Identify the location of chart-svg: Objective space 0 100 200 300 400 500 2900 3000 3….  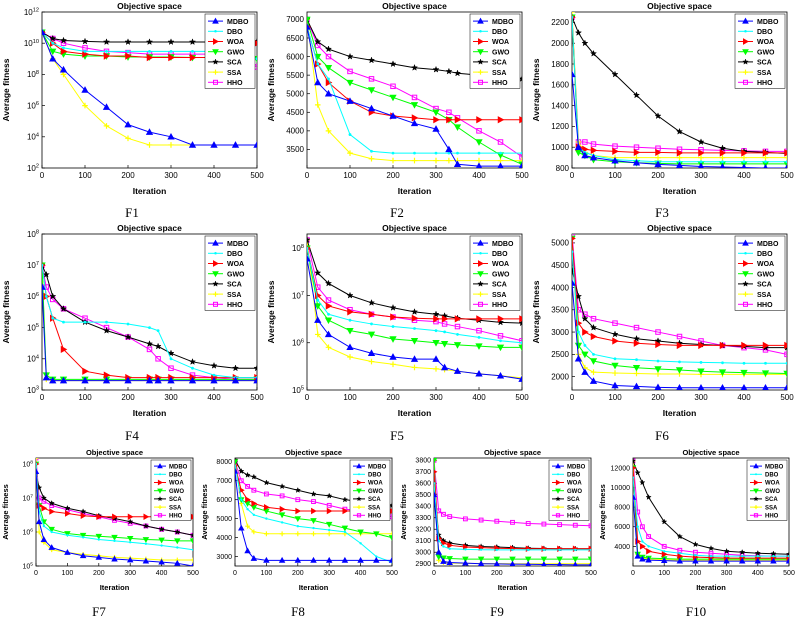
(498, 520).